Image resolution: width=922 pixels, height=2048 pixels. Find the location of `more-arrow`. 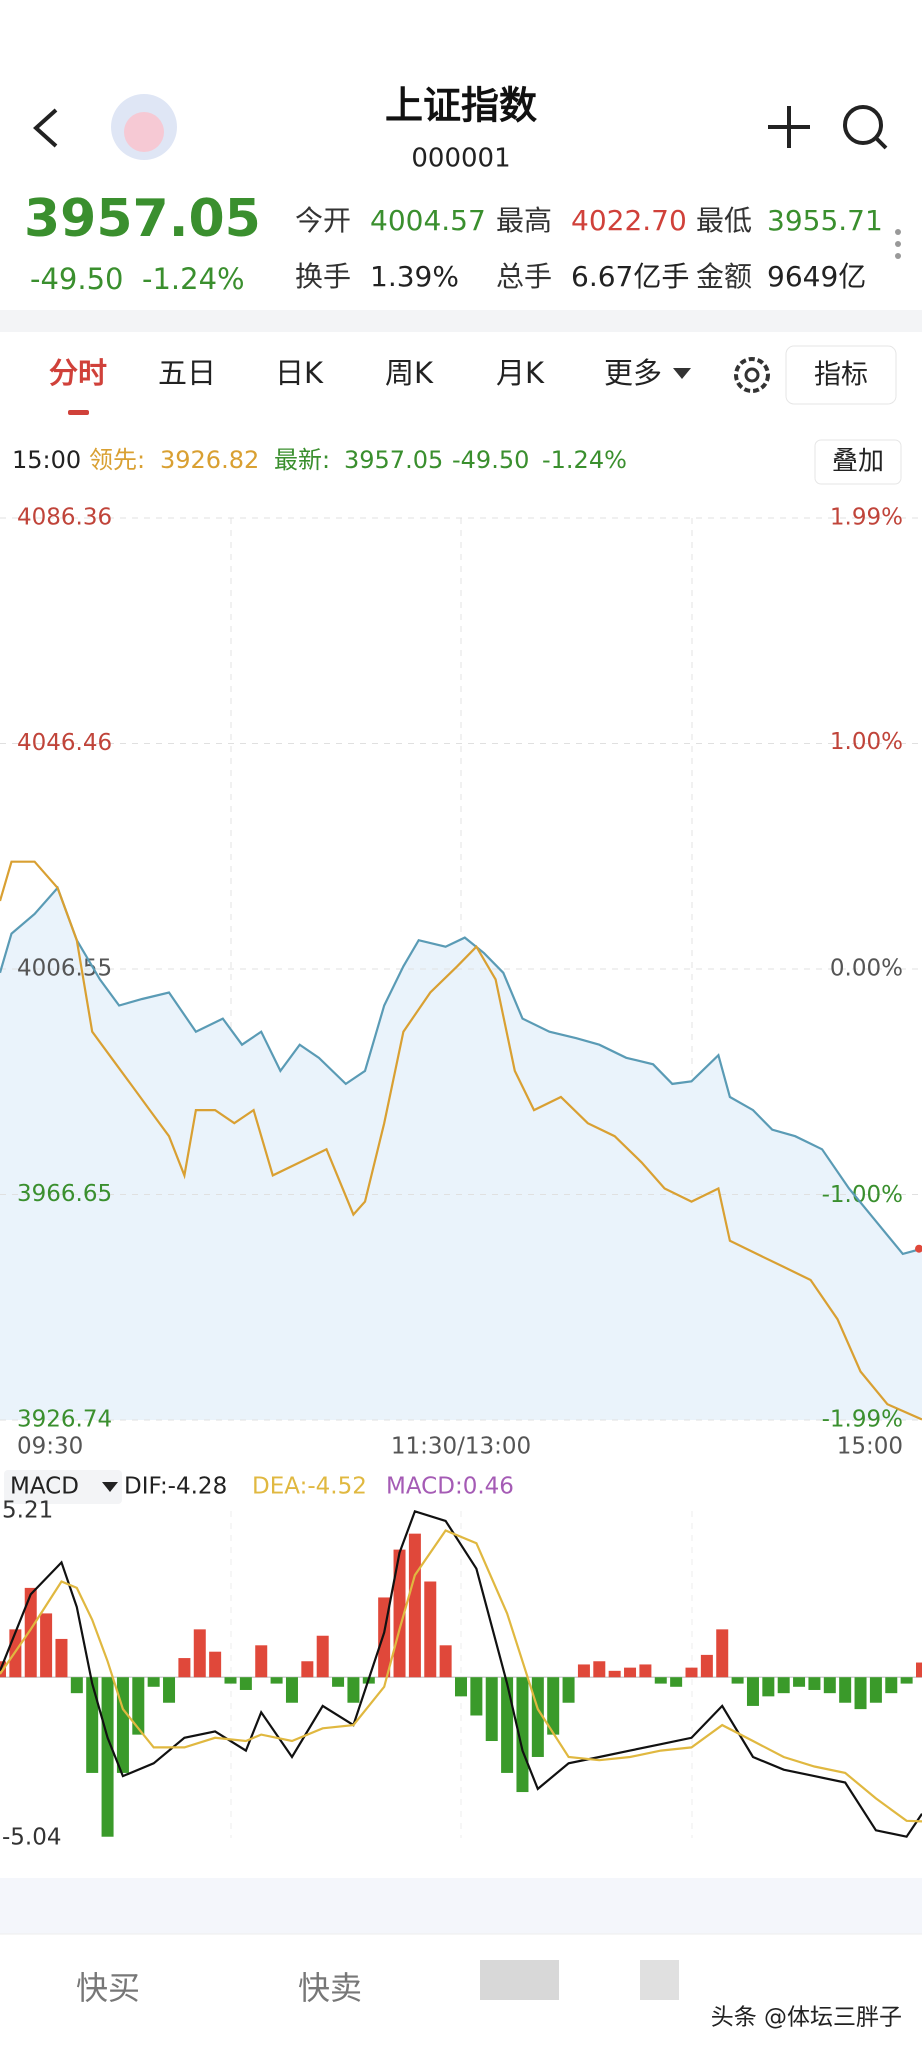

more-arrow is located at coordinates (682, 373).